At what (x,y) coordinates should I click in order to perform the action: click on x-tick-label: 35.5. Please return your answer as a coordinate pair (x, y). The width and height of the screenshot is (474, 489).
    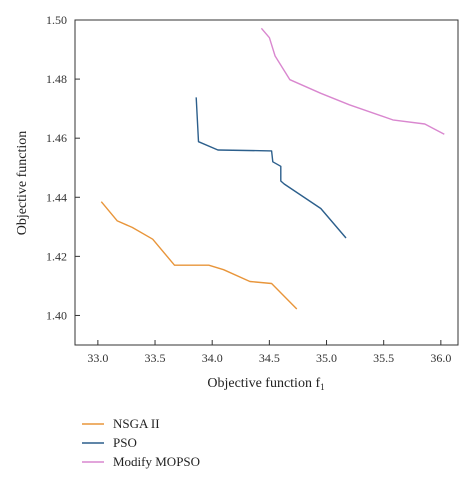
    Looking at the image, I should click on (383, 358).